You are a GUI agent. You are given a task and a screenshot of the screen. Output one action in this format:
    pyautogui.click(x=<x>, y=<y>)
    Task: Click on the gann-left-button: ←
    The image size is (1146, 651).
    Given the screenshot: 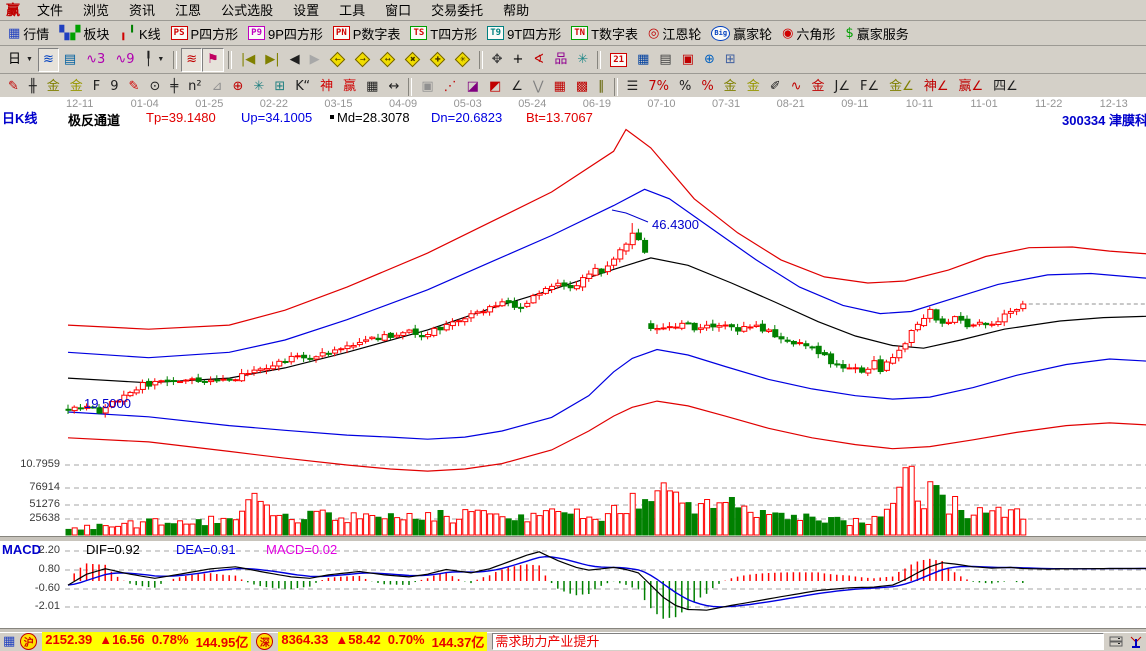 What is the action you would take?
    pyautogui.click(x=337, y=60)
    